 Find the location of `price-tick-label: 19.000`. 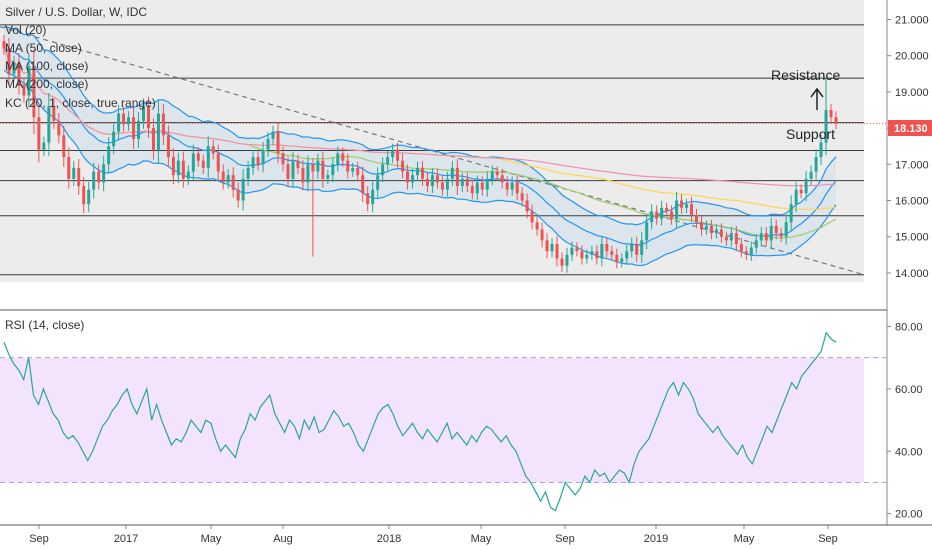

price-tick-label: 19.000 is located at coordinates (912, 93).